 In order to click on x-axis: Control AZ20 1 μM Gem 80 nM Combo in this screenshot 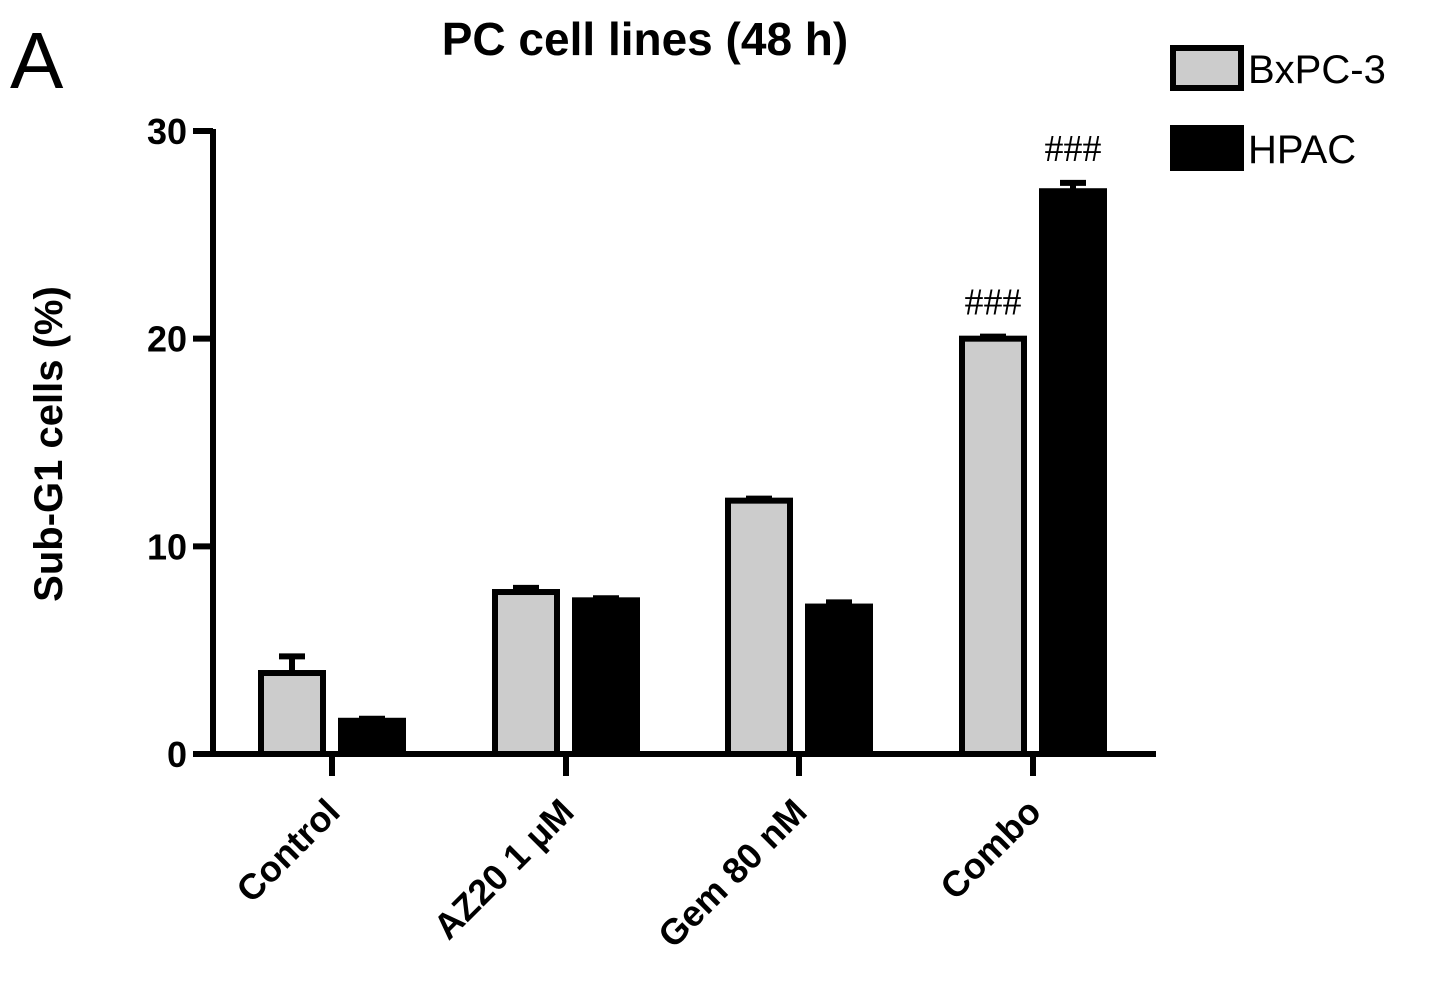, I will do `click(683, 853)`.